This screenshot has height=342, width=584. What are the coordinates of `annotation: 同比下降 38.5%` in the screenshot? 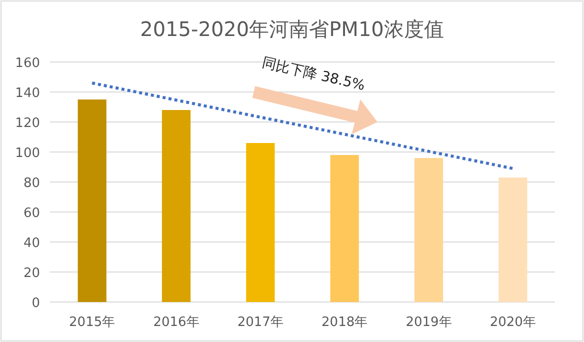 It's located at (313, 74).